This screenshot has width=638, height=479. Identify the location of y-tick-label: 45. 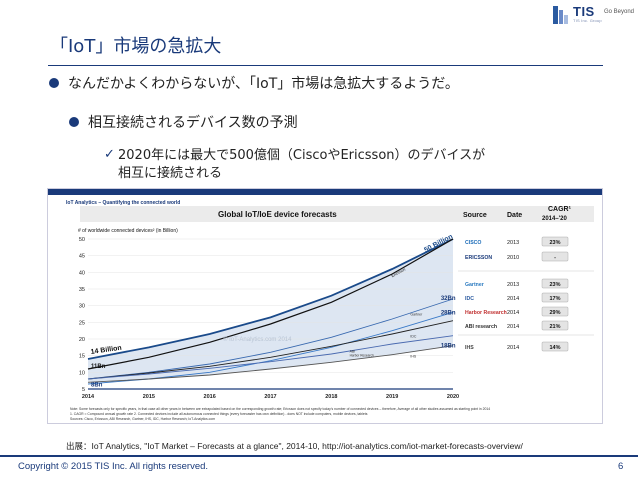
(82, 257).